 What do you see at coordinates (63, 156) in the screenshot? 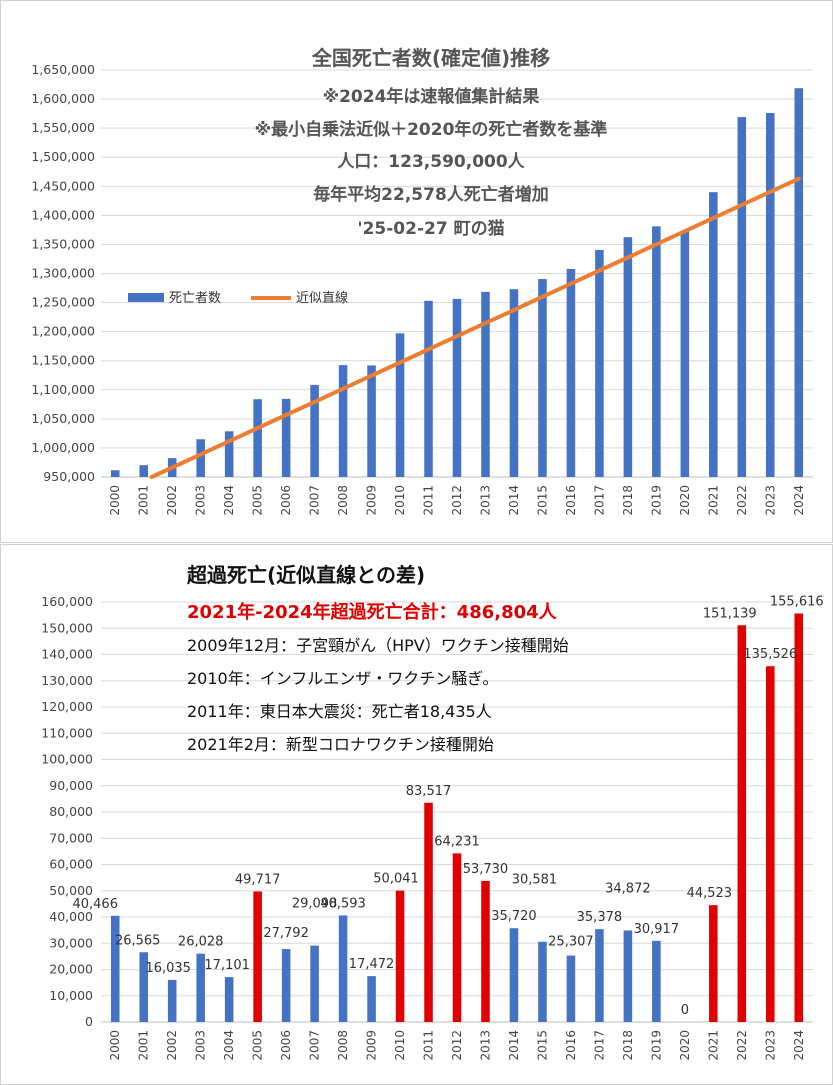
I see `y-tick-label: 1,500,000` at bounding box center [63, 156].